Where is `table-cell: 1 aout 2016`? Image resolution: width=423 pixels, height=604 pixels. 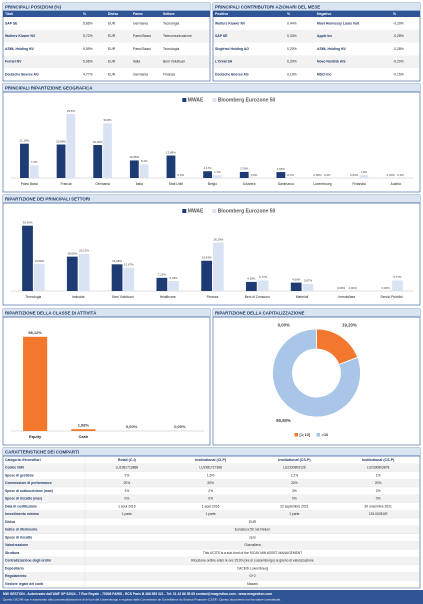
table-cell: 1 aout 2016 is located at coordinates (211, 506).